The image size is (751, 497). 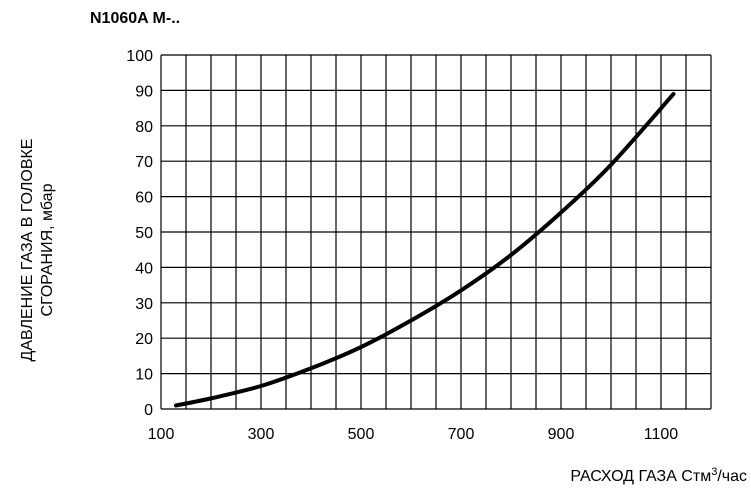 I want to click on y-tick-label: 10, so click(x=144, y=375).